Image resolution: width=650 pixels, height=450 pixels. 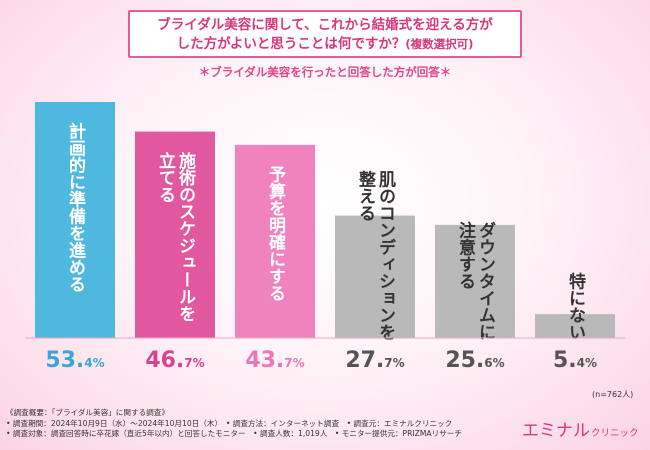 I want to click on value-label-3: 43.7%, so click(x=274, y=360).